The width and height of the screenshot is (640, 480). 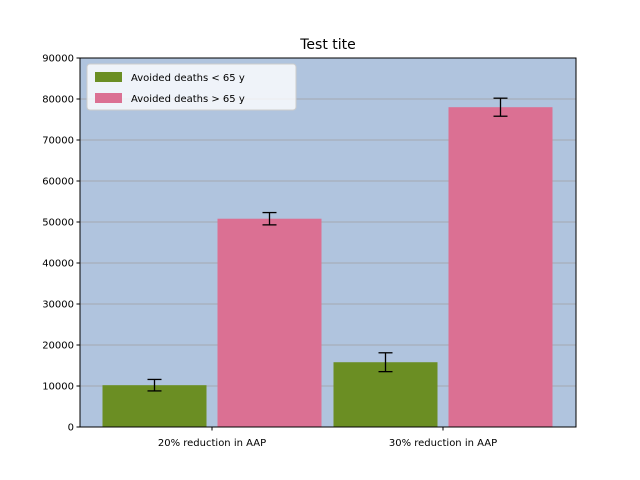 What do you see at coordinates (212, 443) in the screenshot?
I see `x-tick-label: 20% reduction in AAP` at bounding box center [212, 443].